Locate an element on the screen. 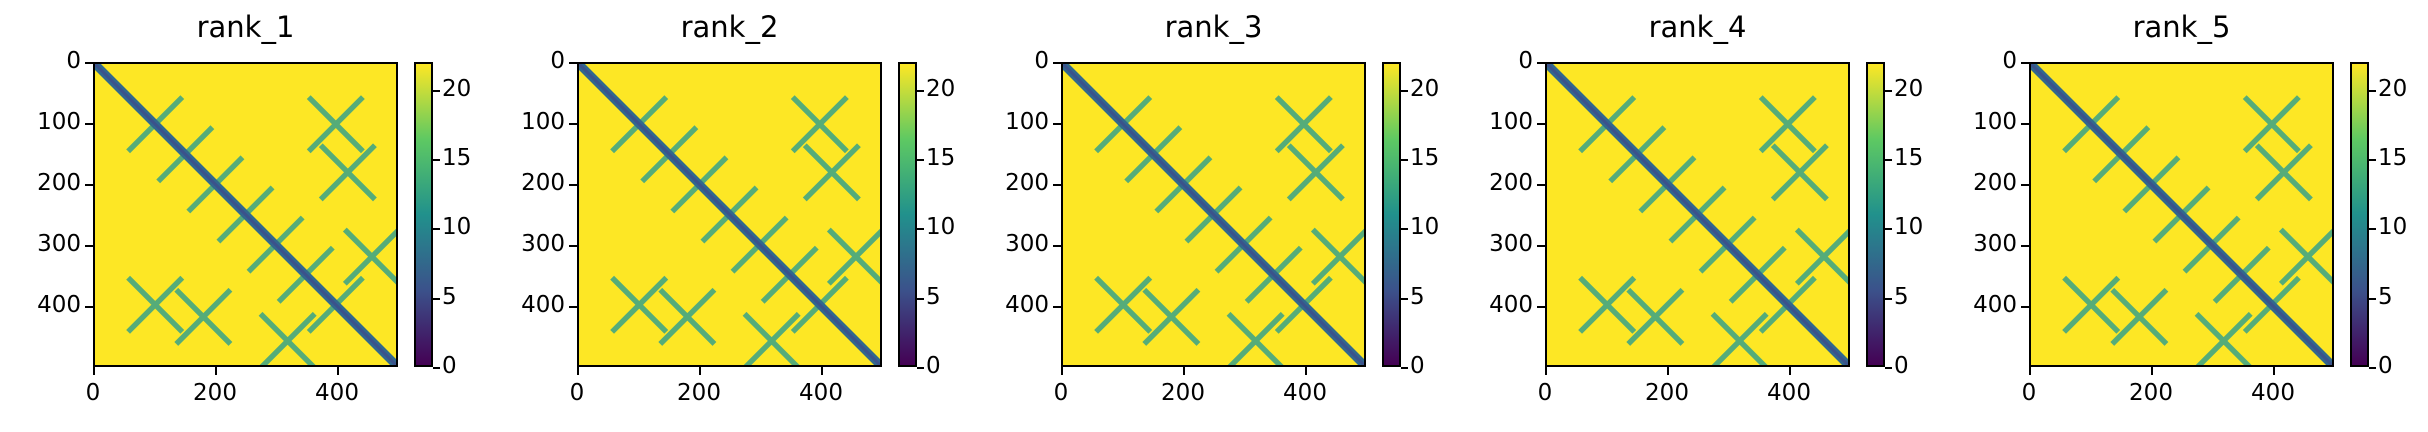 Image resolution: width=2428 pixels, height=432 pixels. panel-title: rank_1 is located at coordinates (245, 27).